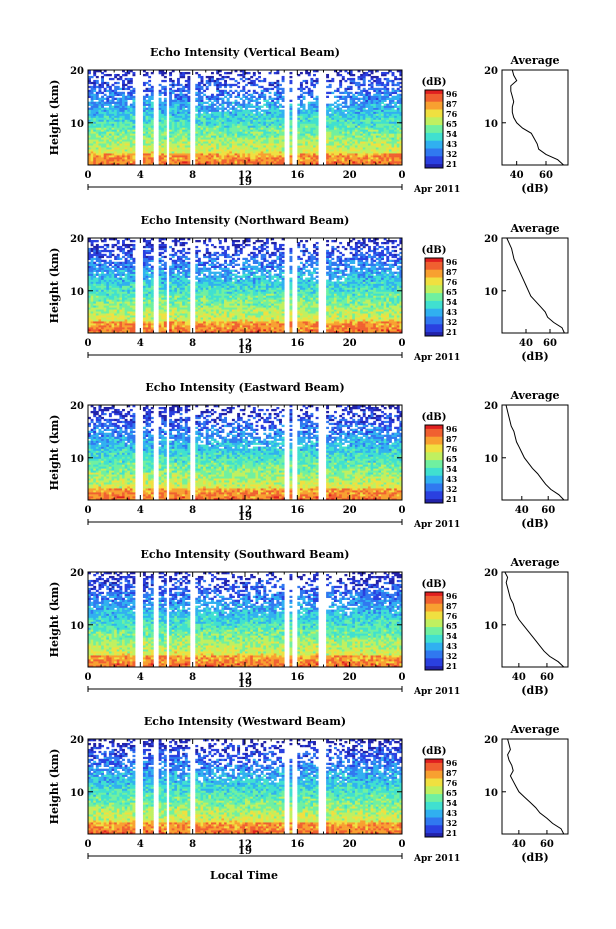 The width and height of the screenshot is (616, 929). What do you see at coordinates (245, 220) in the screenshot?
I see `panel-title: Echo Intensity (Northward Beam)` at bounding box center [245, 220].